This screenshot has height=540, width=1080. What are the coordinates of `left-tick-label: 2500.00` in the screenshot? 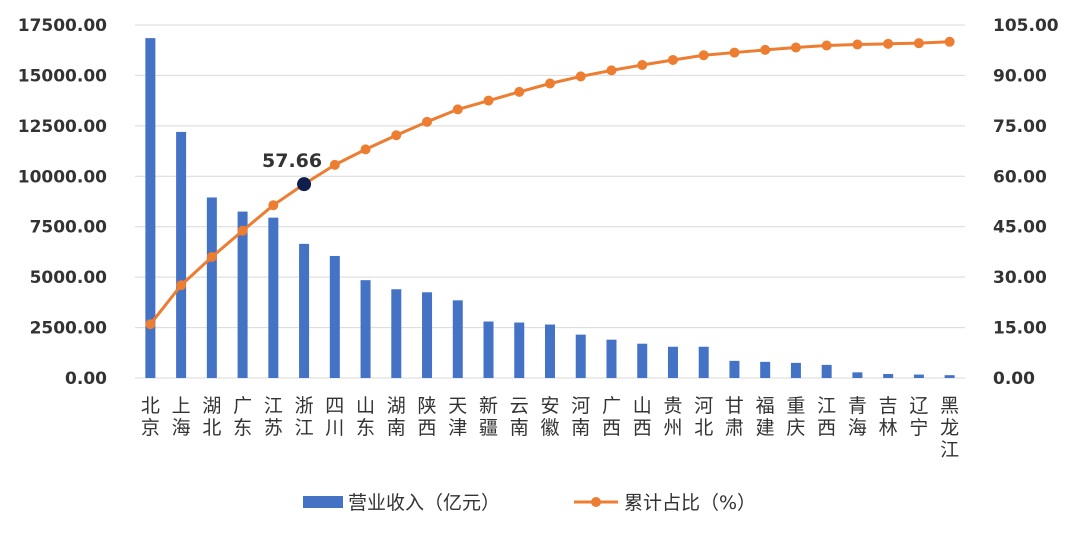 It's located at (69, 329).